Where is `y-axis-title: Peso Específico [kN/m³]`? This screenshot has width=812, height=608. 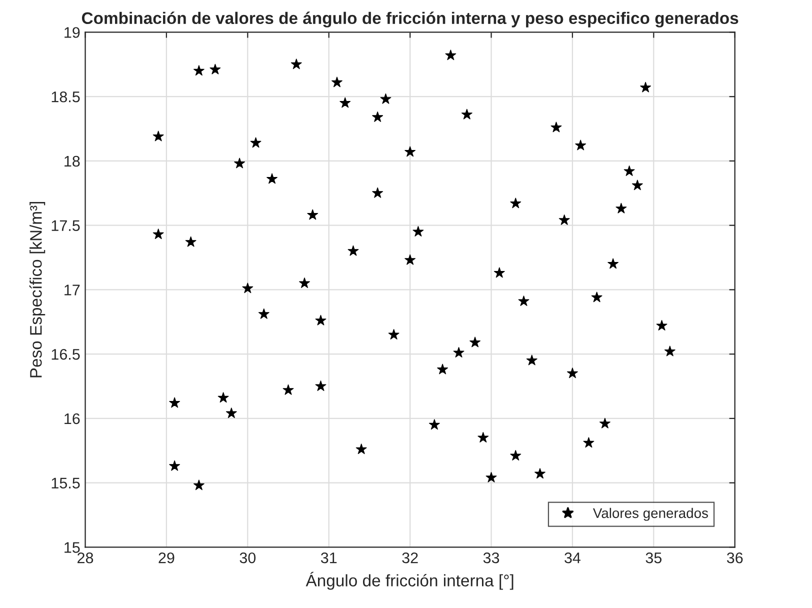
y-axis-title: Peso Específico [kN/m³] is located at coordinates (37, 290).